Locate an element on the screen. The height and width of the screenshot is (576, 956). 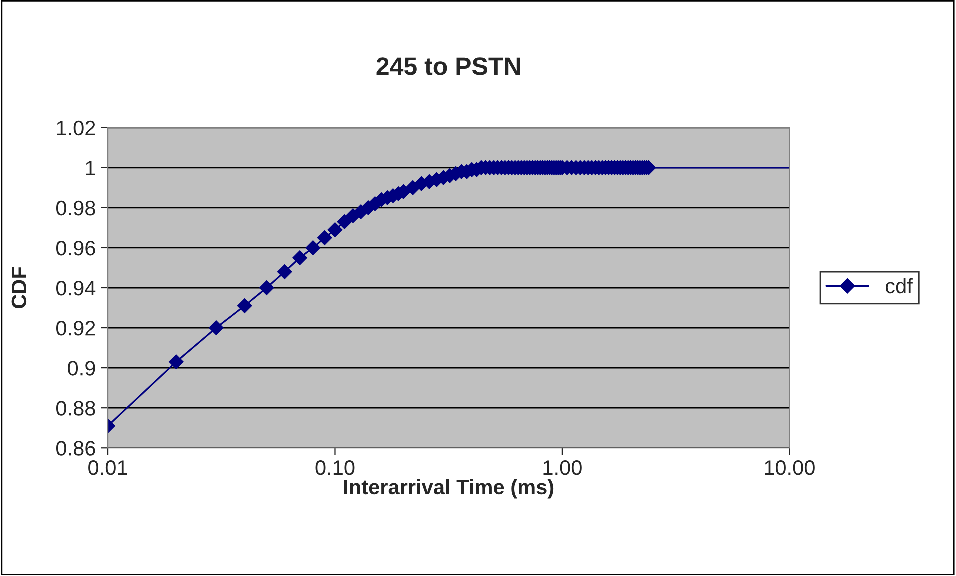
x-tick-label: 0.01 is located at coordinates (108, 468).